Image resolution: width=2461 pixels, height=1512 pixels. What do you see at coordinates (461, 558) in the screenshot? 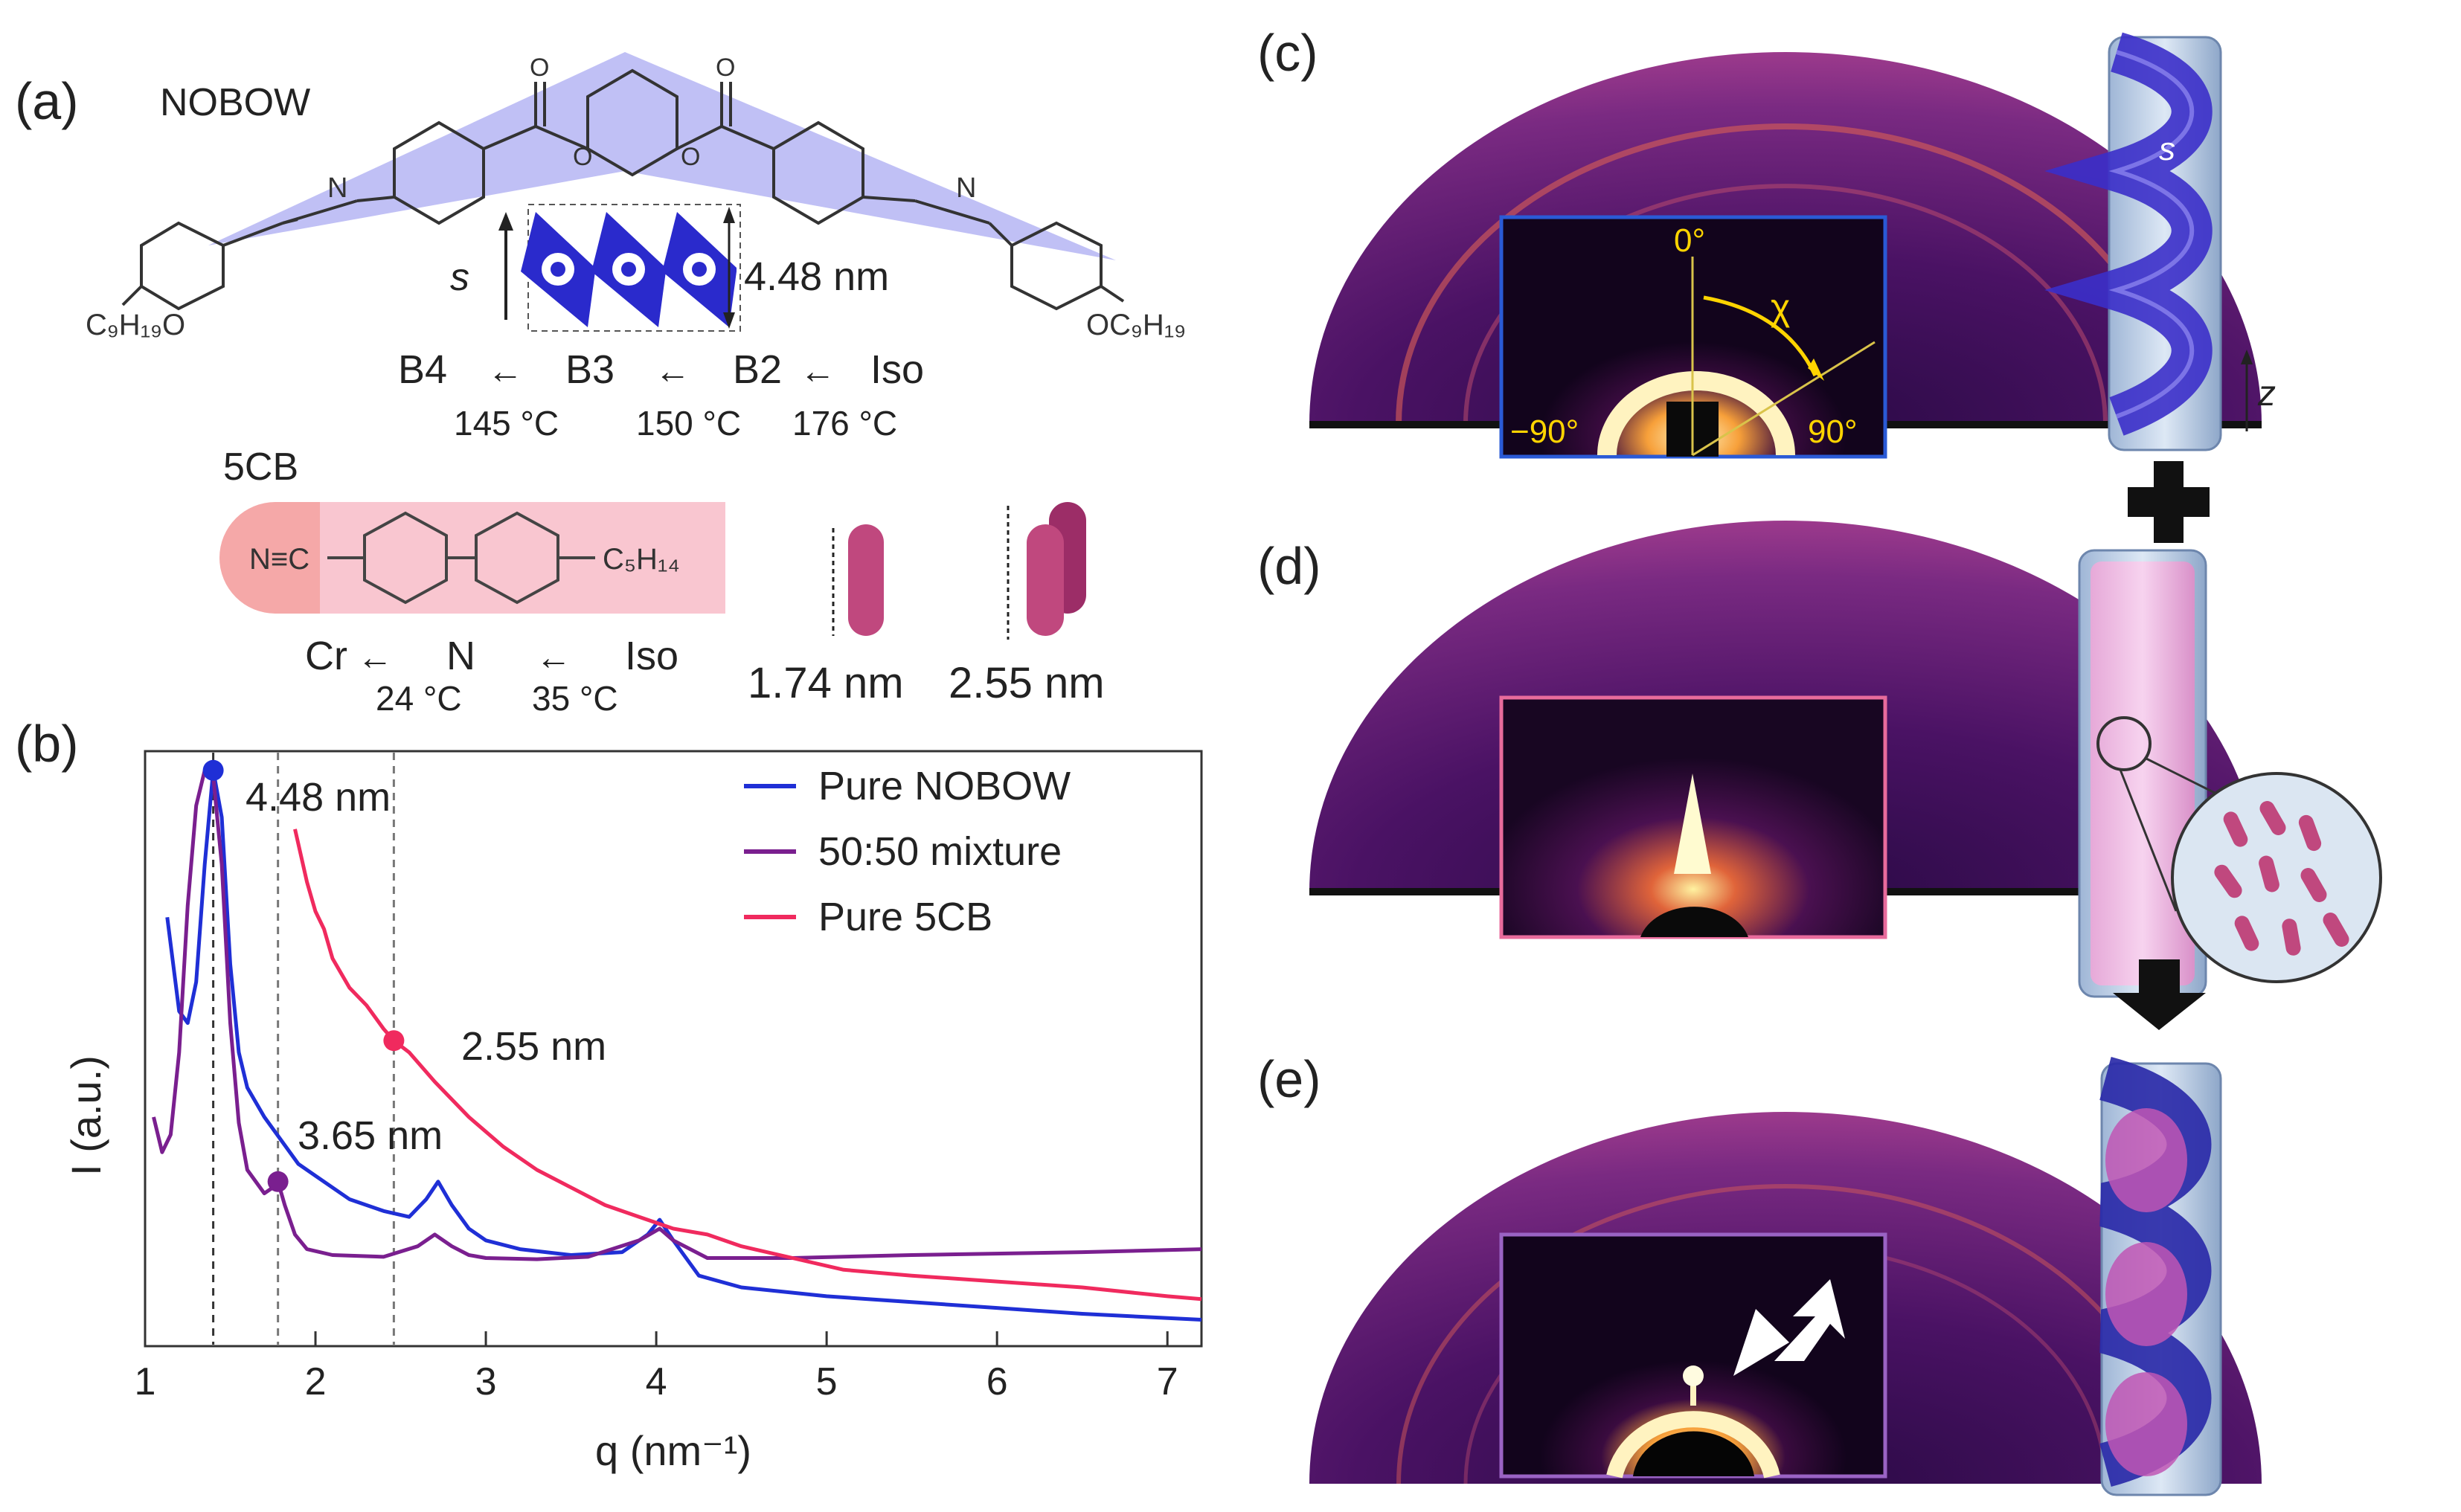
I see `fivecb-structure` at bounding box center [461, 558].